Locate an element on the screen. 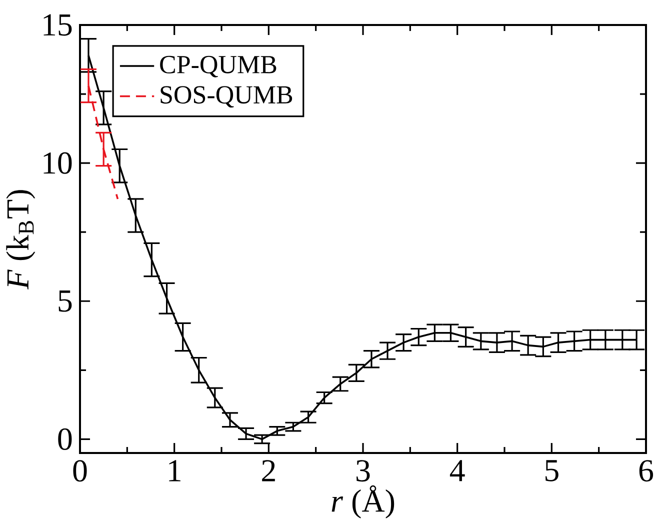  y-tick-label: 10 is located at coordinates (58, 163).